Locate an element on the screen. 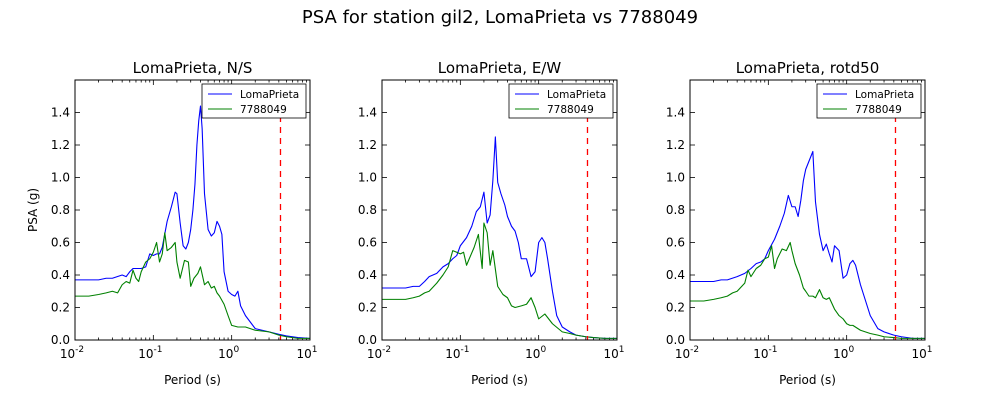  y-axis-label: PSA (g) is located at coordinates (33, 210).